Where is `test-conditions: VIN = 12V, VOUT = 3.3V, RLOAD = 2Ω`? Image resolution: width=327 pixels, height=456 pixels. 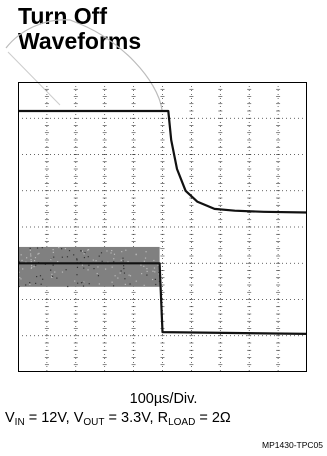
test-conditions: VIN = 12V, VOUT = 3.3V, RLOAD = 2Ω is located at coordinates (118, 419).